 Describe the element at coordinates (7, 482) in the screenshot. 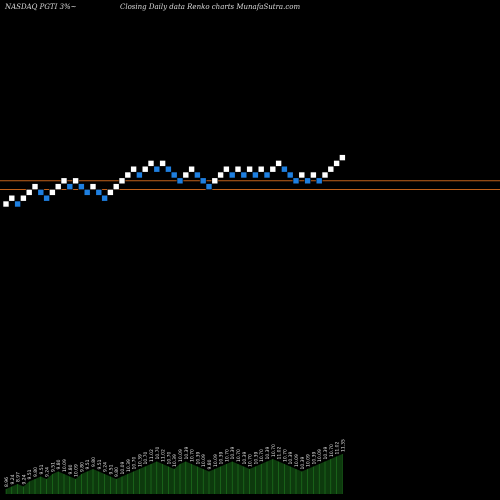

I see `price-label: 8.96` at that location.